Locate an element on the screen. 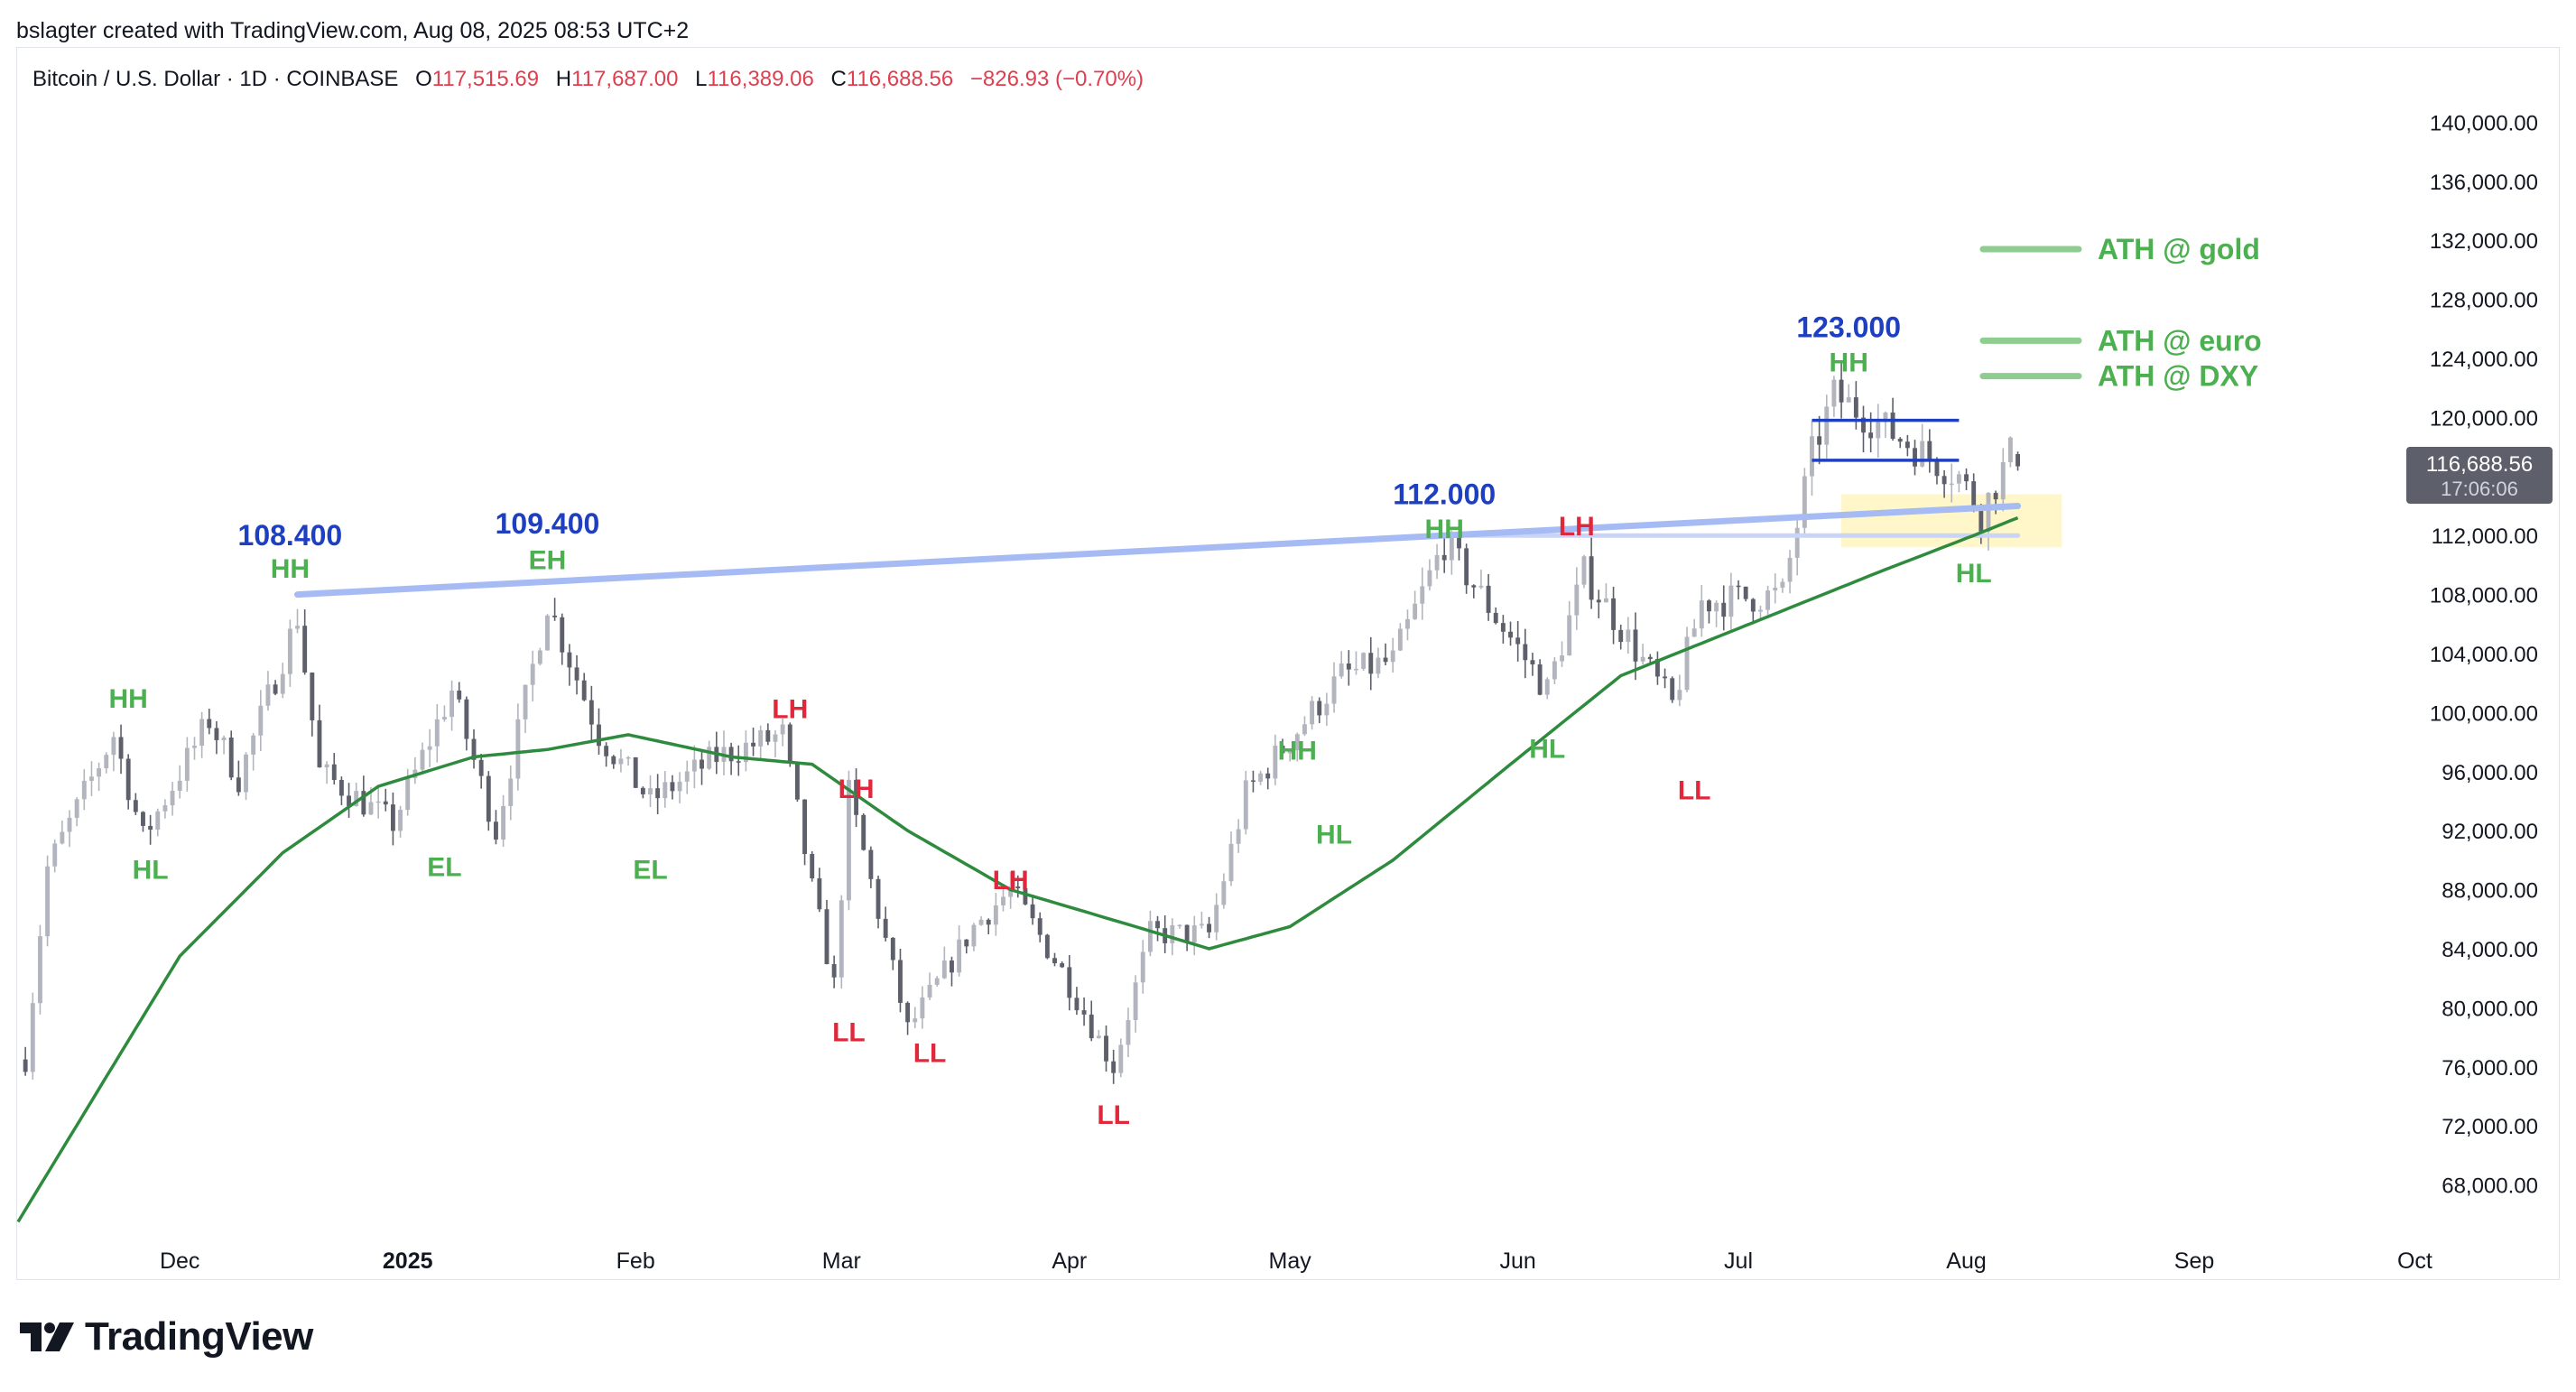  x-axis-tick-label: Sep is located at coordinates (2194, 1261).